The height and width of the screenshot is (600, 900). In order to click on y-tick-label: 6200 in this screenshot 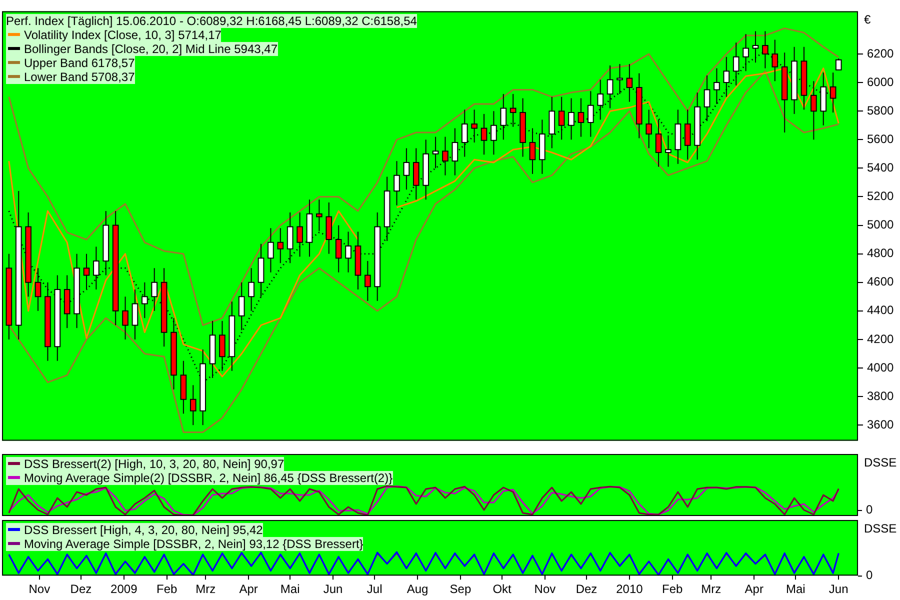, I will do `click(880, 53)`.